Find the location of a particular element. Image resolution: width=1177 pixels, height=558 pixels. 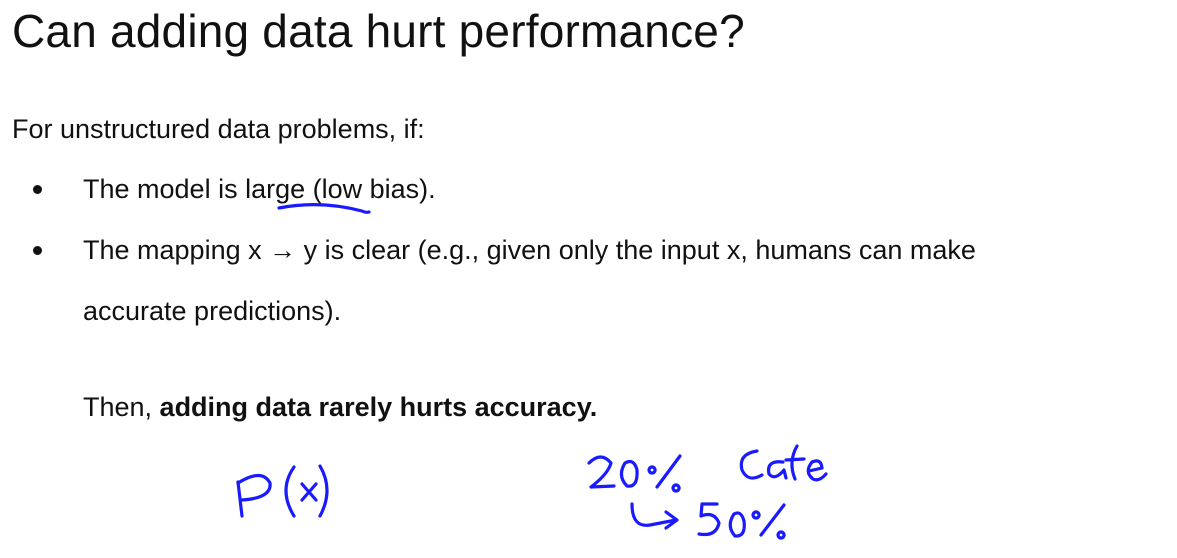

handwritten-p-of-x is located at coordinates (282, 491).